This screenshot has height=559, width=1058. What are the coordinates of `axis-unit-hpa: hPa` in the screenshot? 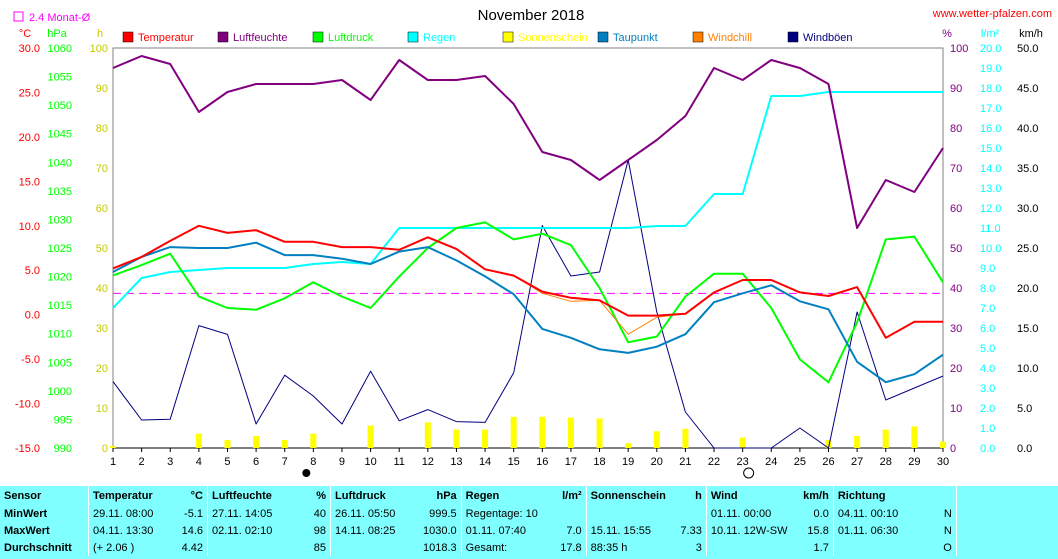 It's located at (57, 34).